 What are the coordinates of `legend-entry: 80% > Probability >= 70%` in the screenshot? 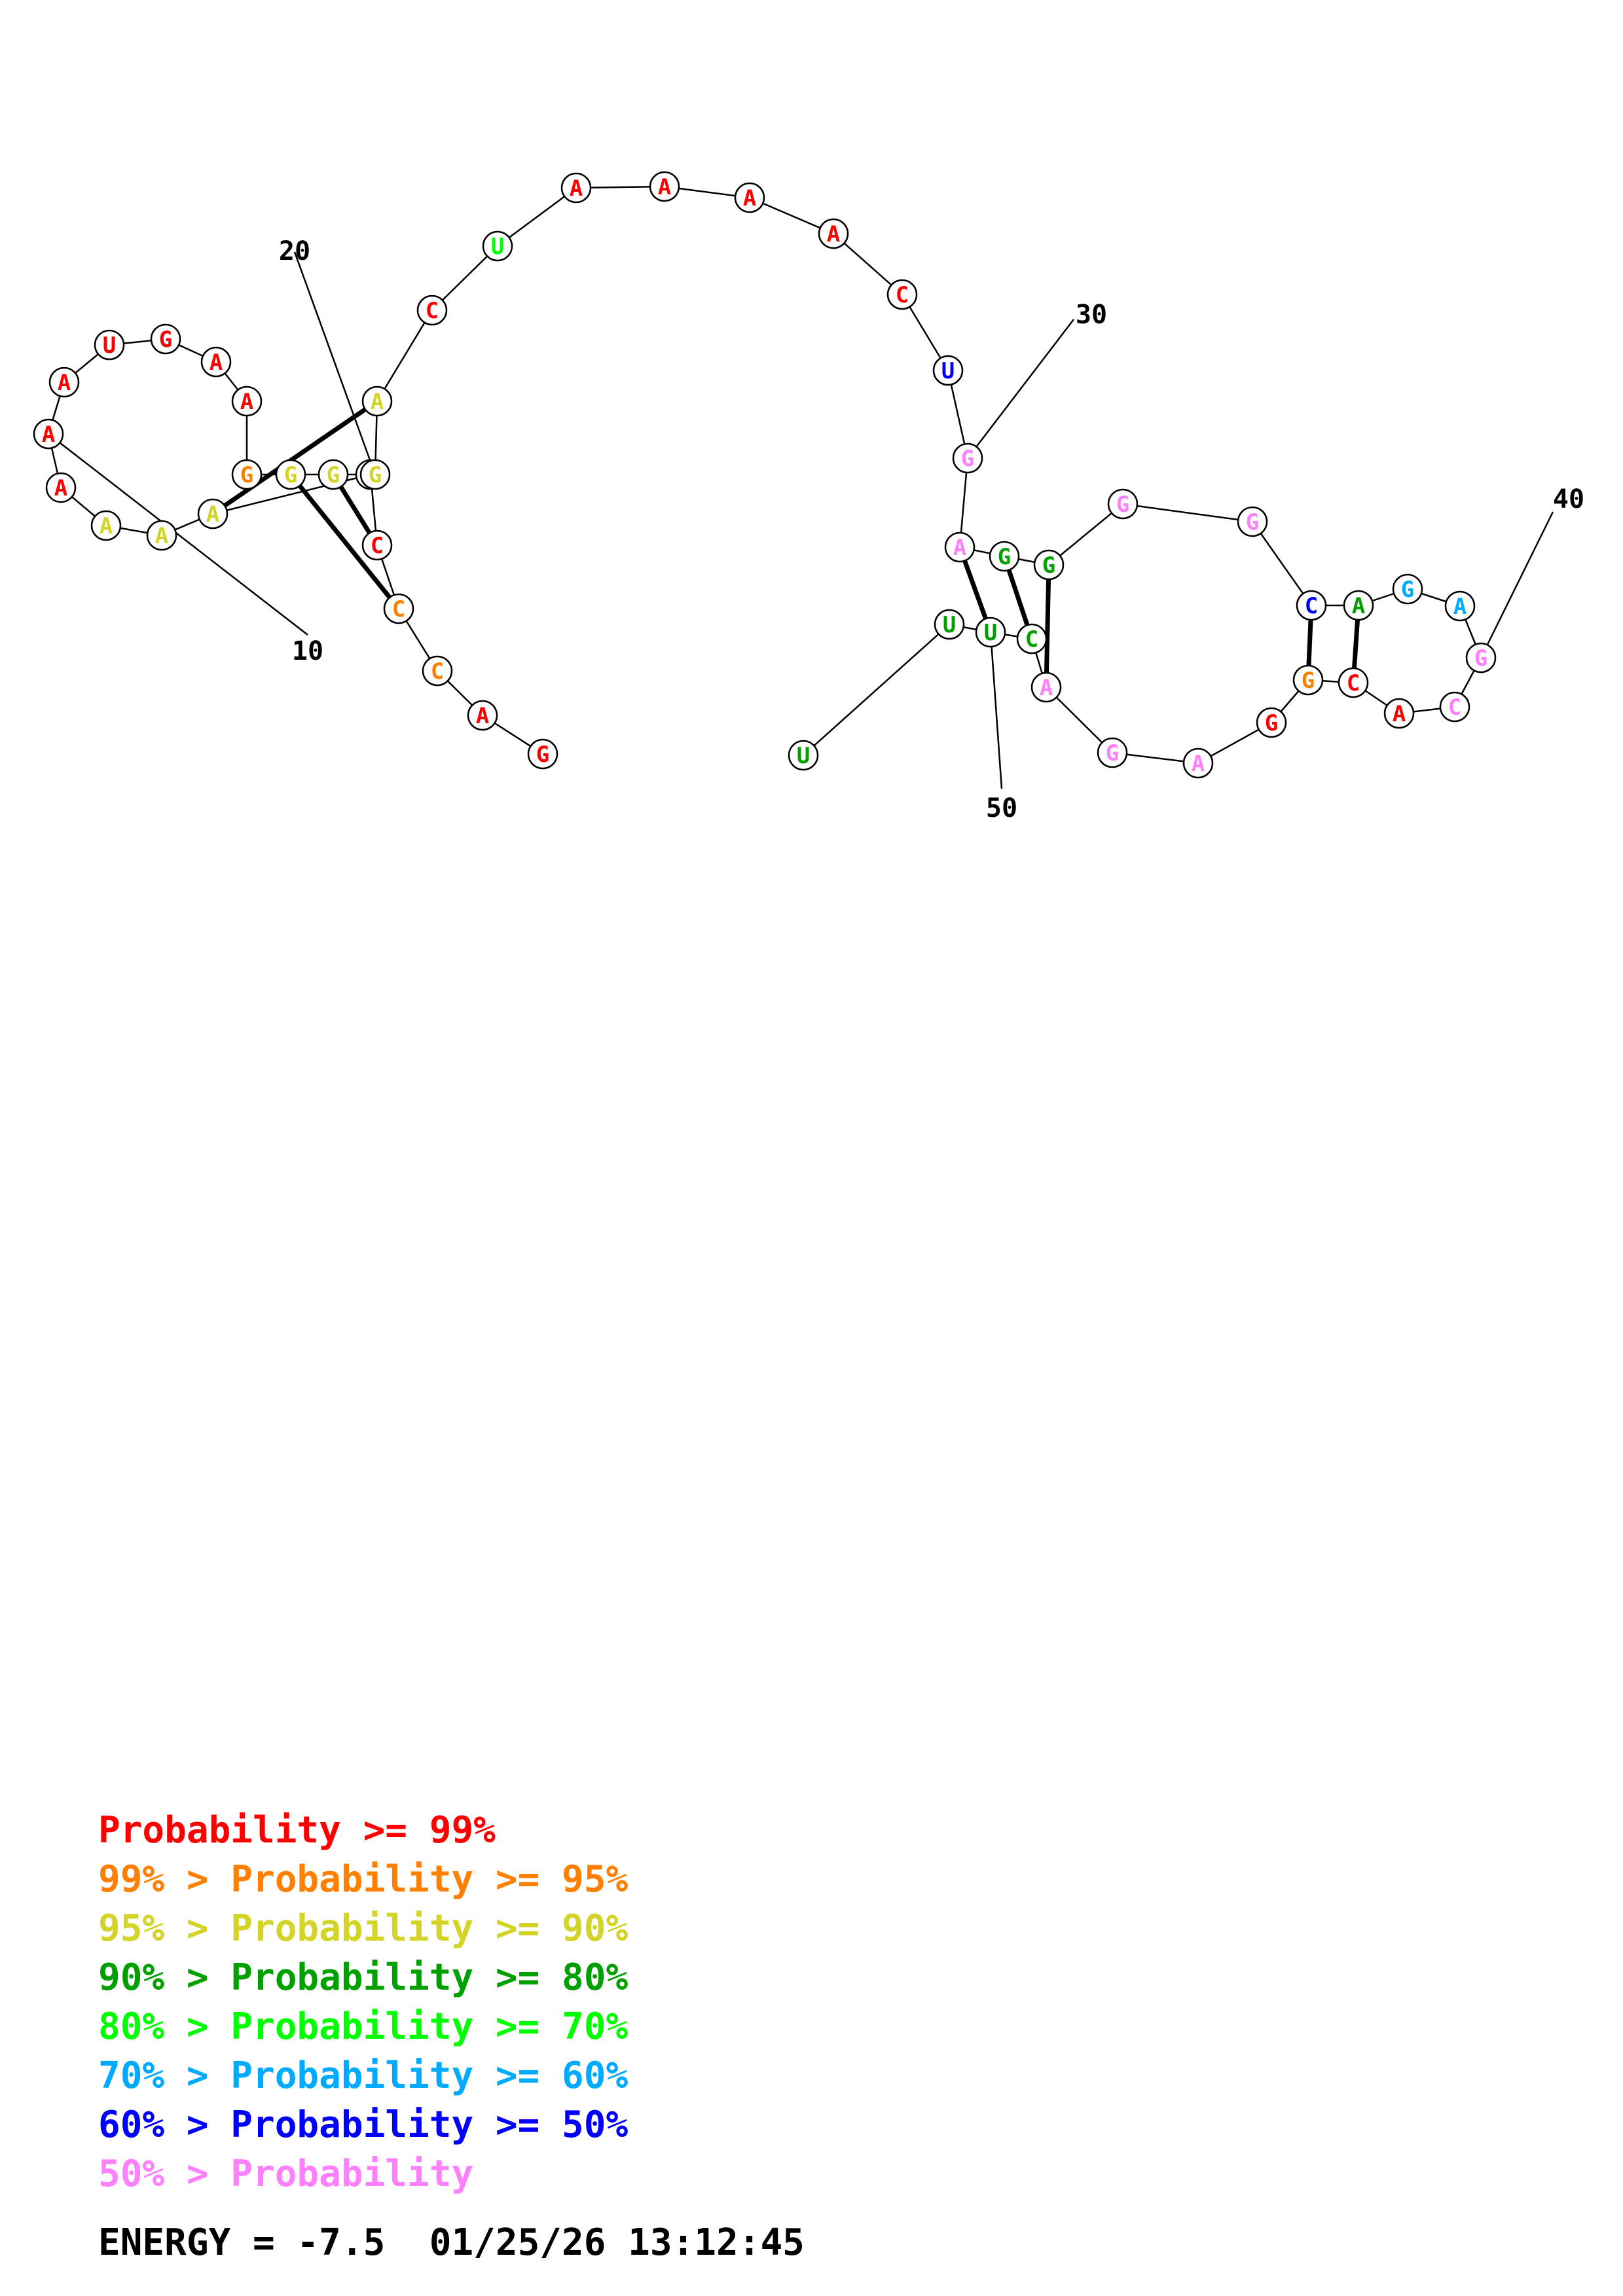 It's located at (363, 2026).